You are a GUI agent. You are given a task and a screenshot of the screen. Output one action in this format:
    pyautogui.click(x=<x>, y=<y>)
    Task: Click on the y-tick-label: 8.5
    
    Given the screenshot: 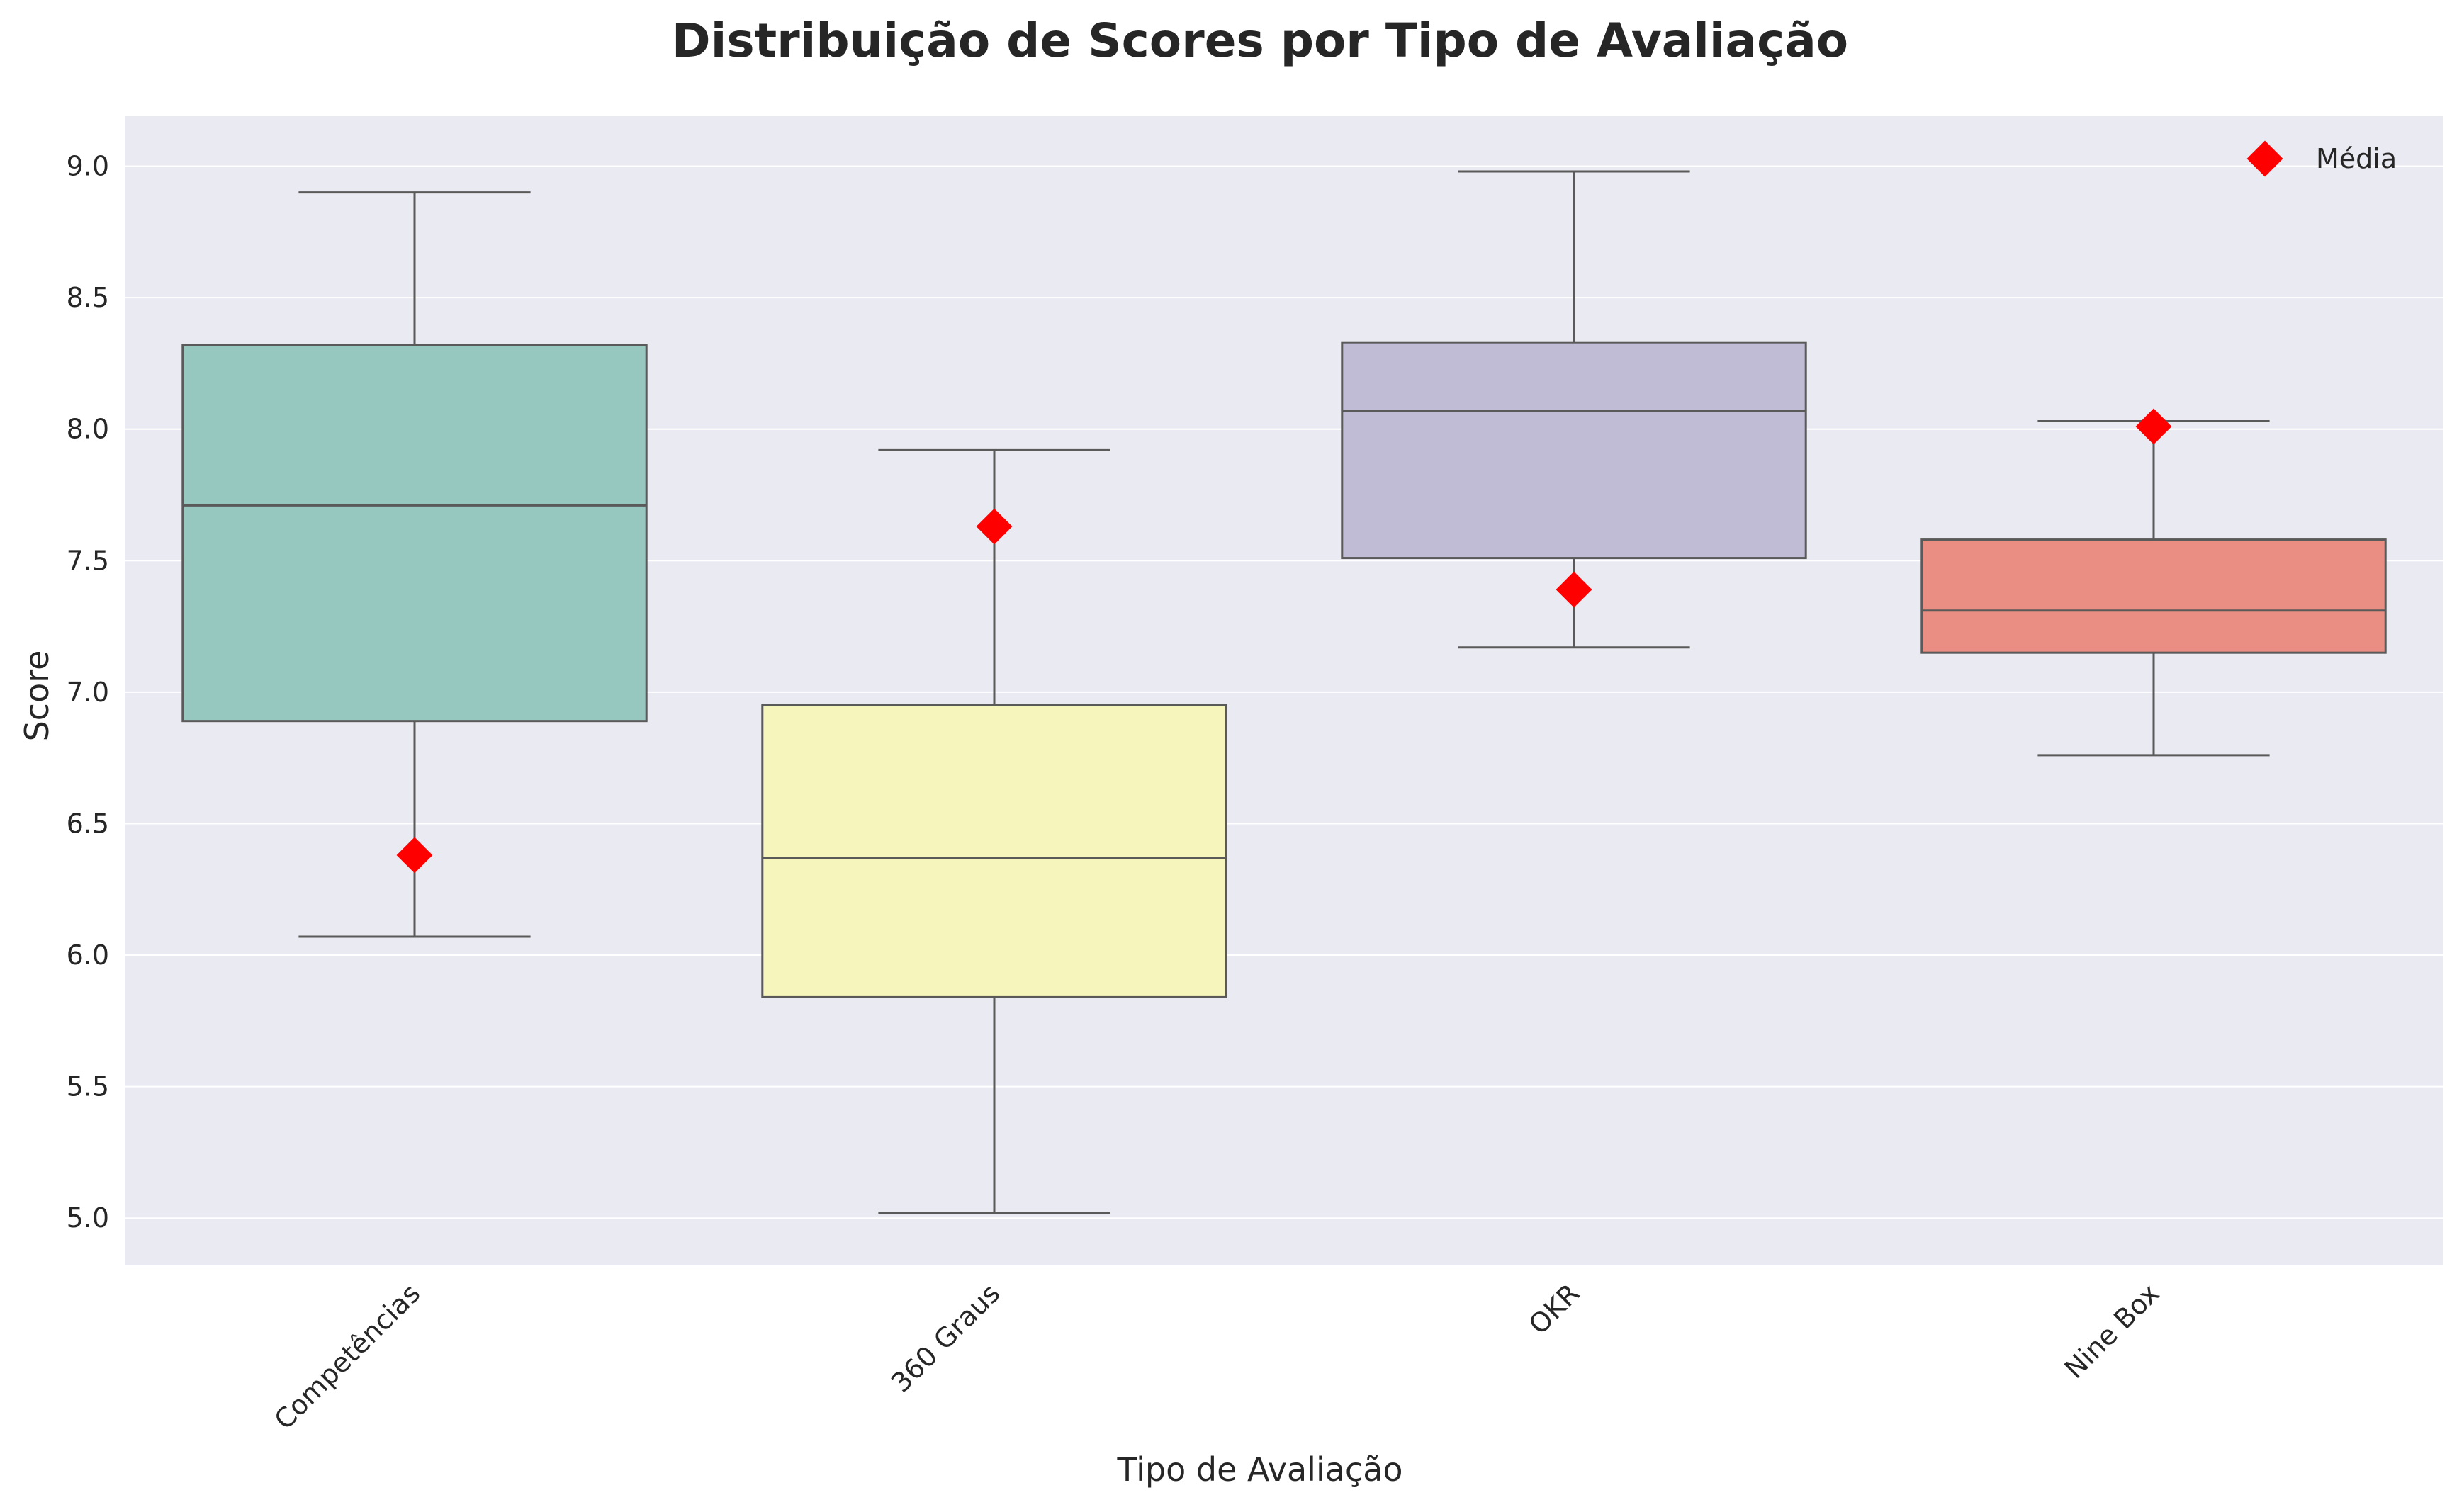 What is the action you would take?
    pyautogui.click(x=88, y=297)
    